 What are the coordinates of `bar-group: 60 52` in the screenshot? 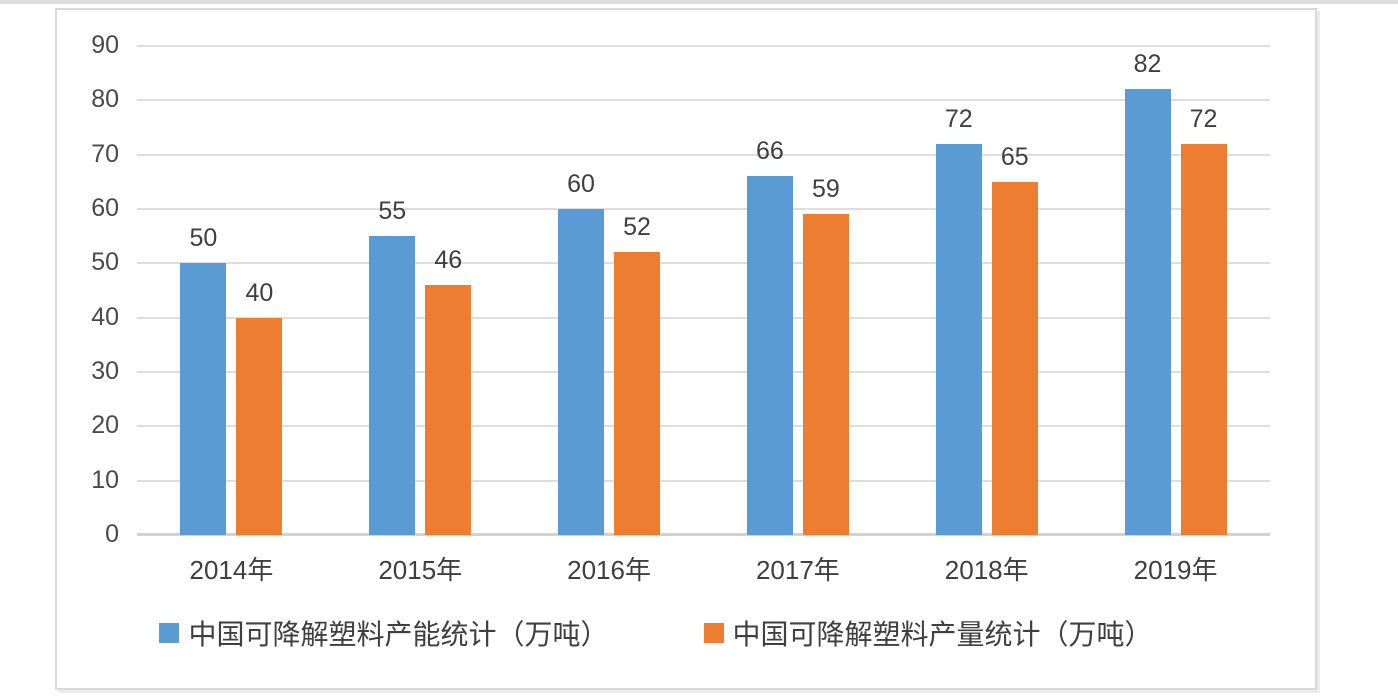 It's located at (609, 290).